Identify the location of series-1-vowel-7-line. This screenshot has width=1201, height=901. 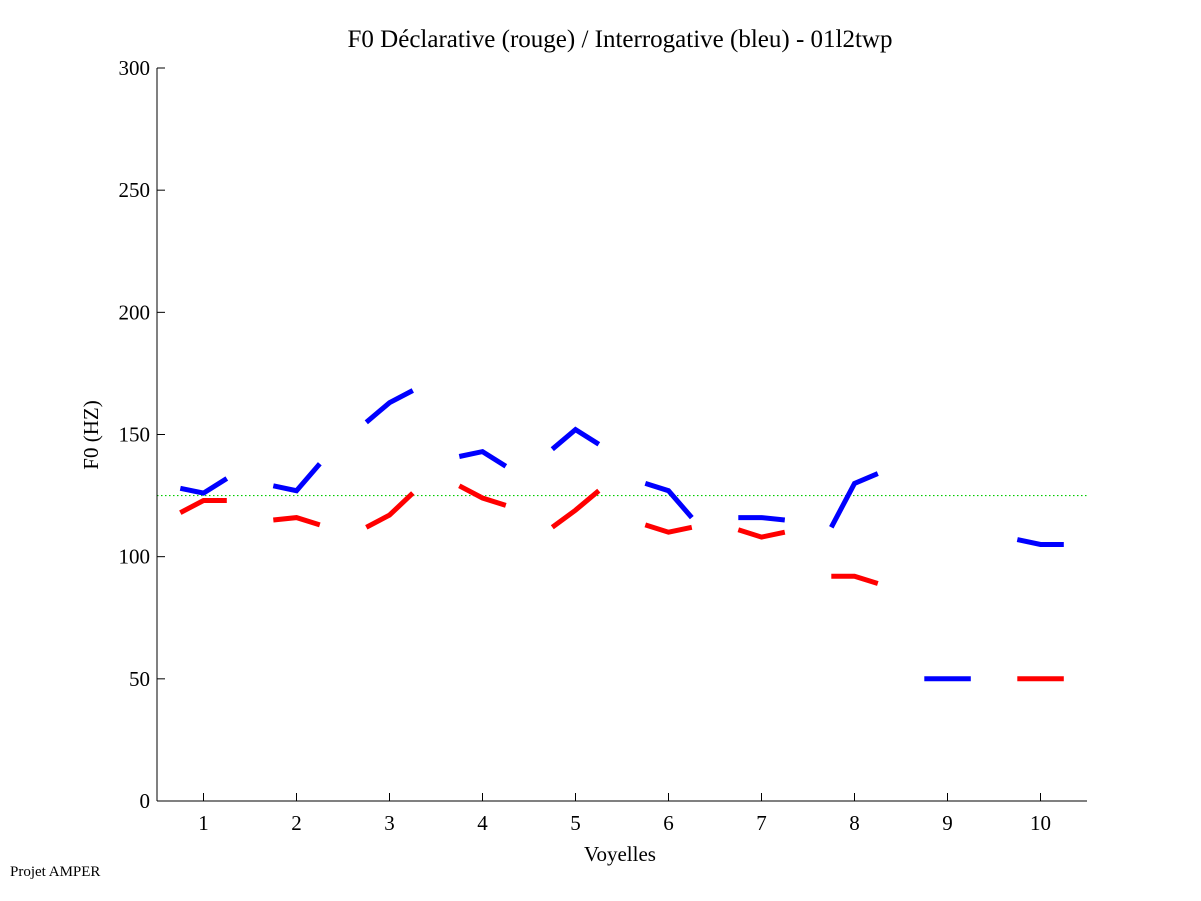
(761, 533).